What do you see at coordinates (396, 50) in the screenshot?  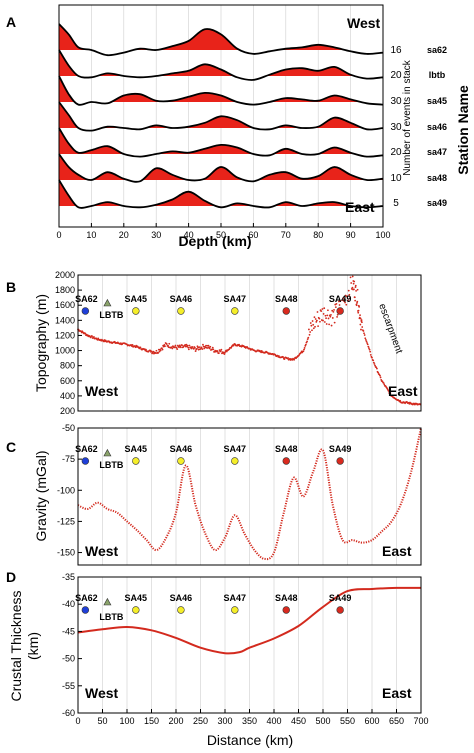 I see `panel-a-event-count: 16` at bounding box center [396, 50].